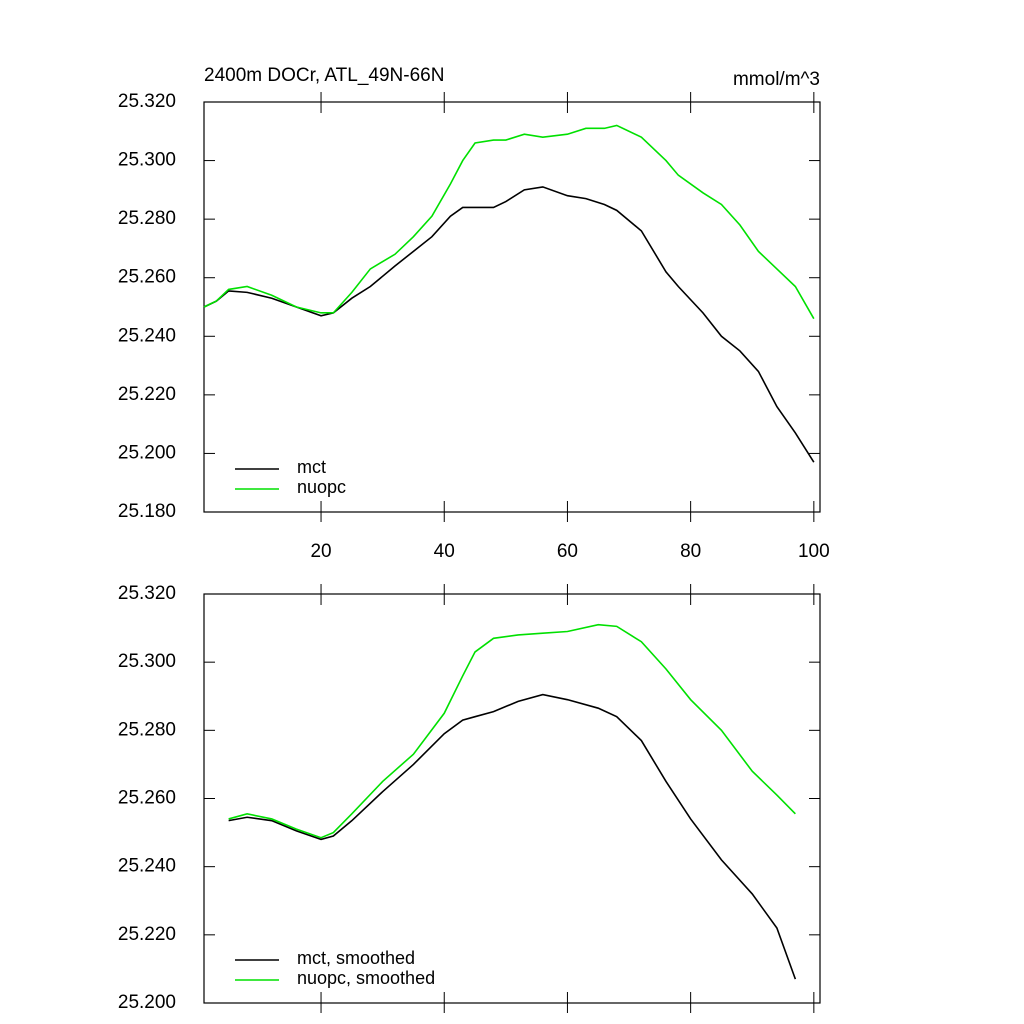 The height and width of the screenshot is (1024, 1024). I want to click on legend-label: nuopc, smoothed, so click(366, 978).